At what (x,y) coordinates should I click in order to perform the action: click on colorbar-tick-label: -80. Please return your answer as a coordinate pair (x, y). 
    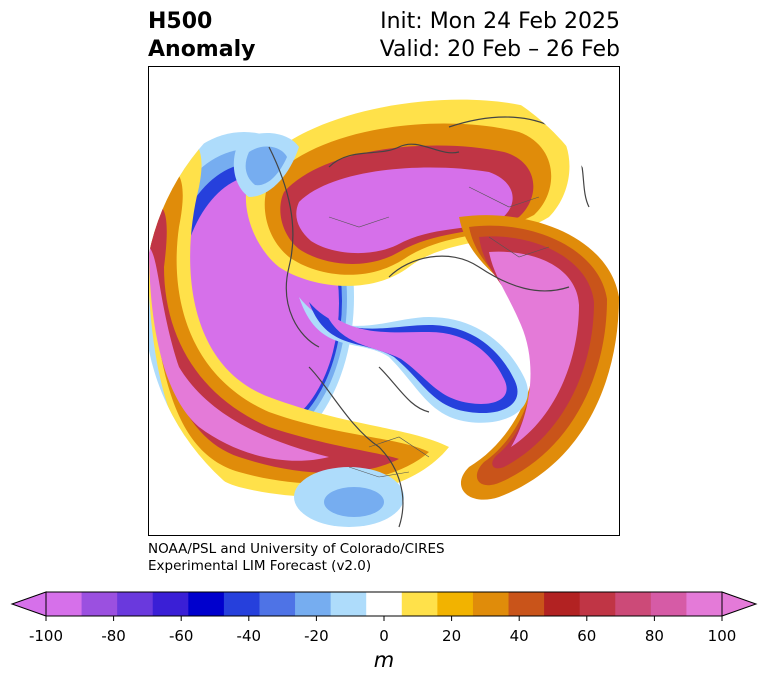
    Looking at the image, I should click on (113, 636).